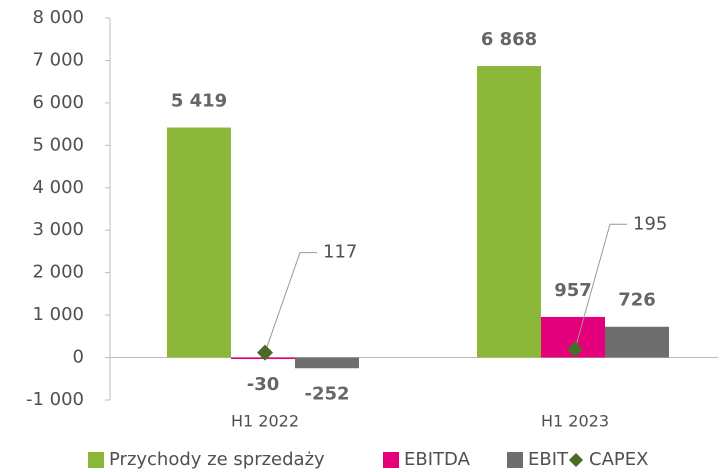  I want to click on value-label: 195, so click(650, 223).